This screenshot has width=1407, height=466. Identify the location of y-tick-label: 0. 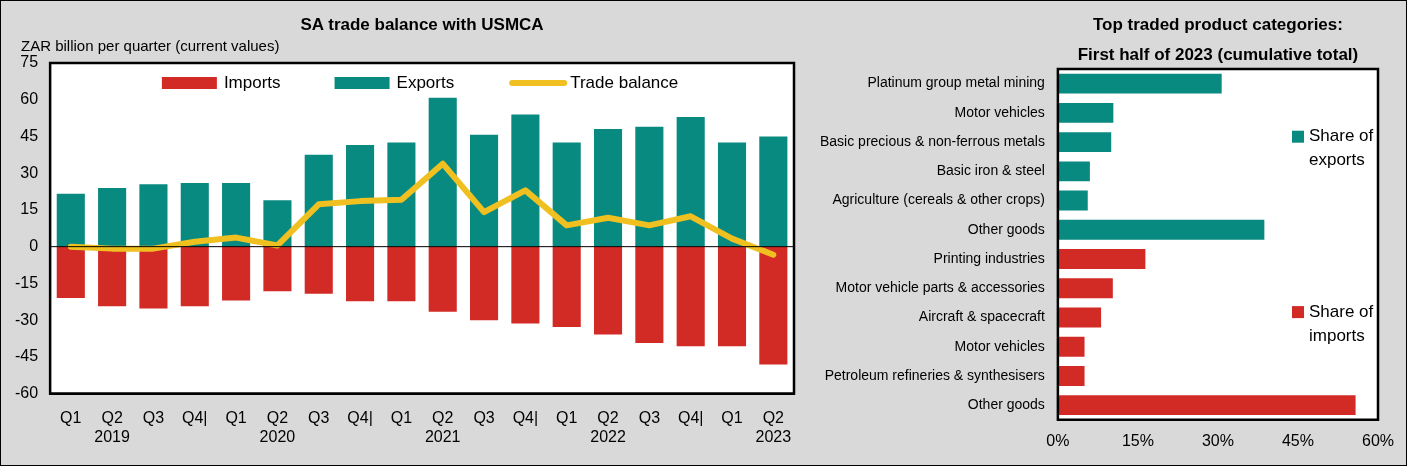
(34, 246).